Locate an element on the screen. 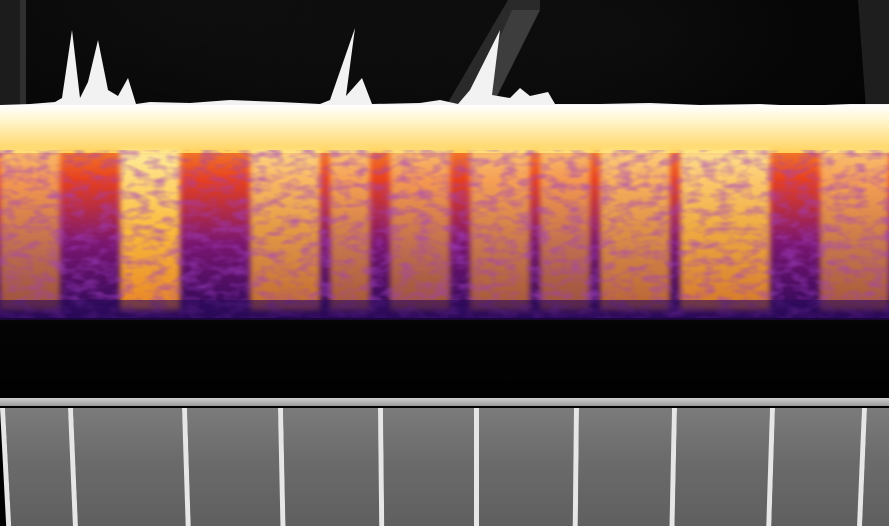  left-strut-edge is located at coordinates (23, 54).